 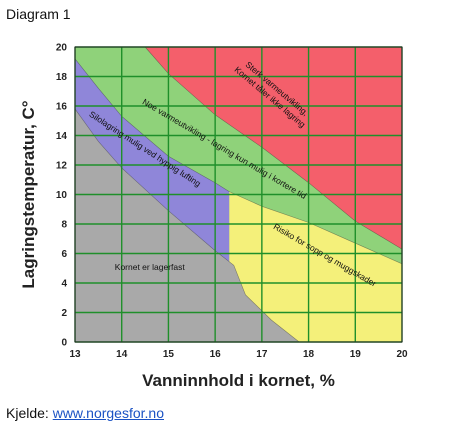 What do you see at coordinates (62, 195) in the screenshot?
I see `y-tick-label: 10` at bounding box center [62, 195].